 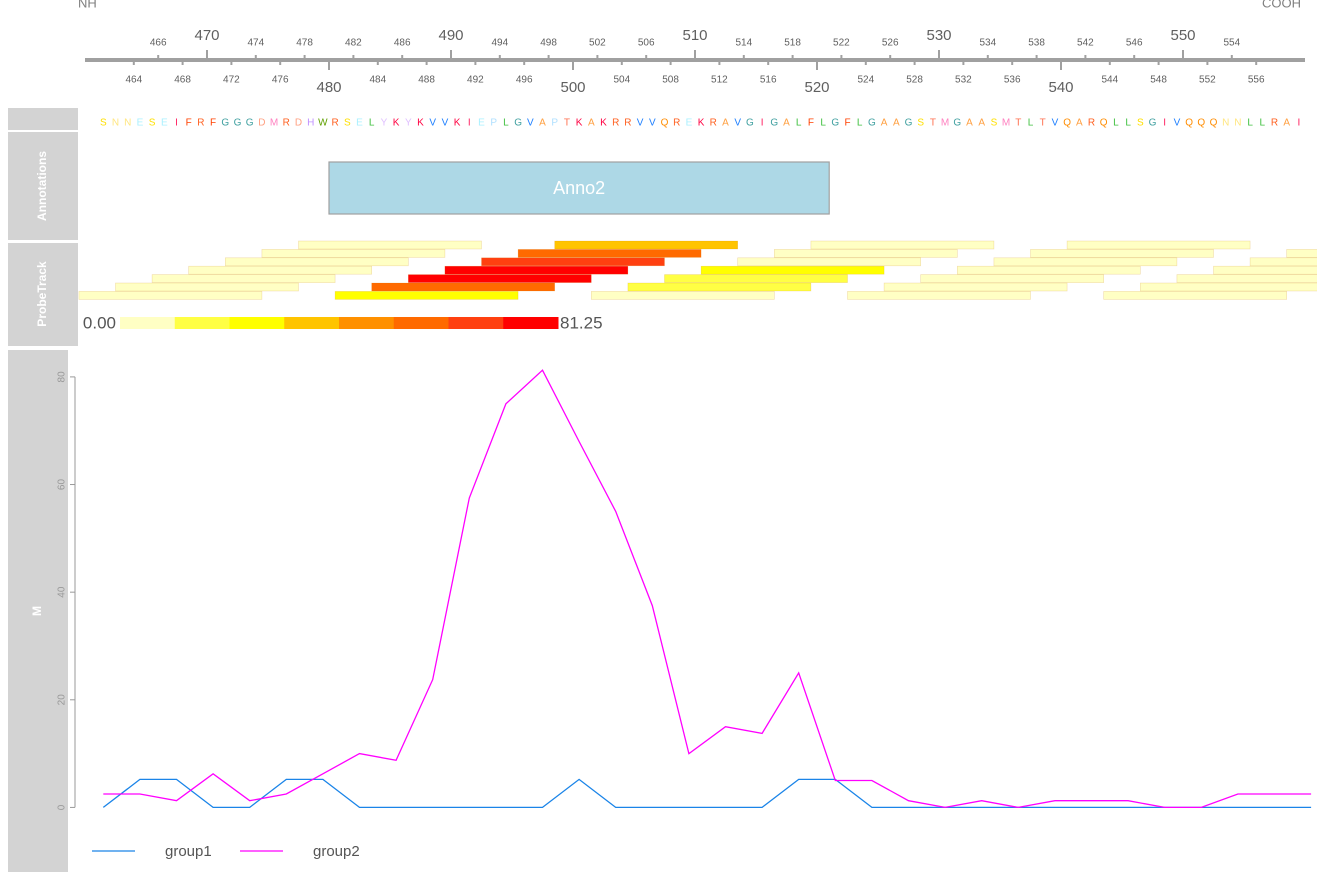 What do you see at coordinates (697, 270) in the screenshot?
I see `probe-track` at bounding box center [697, 270].